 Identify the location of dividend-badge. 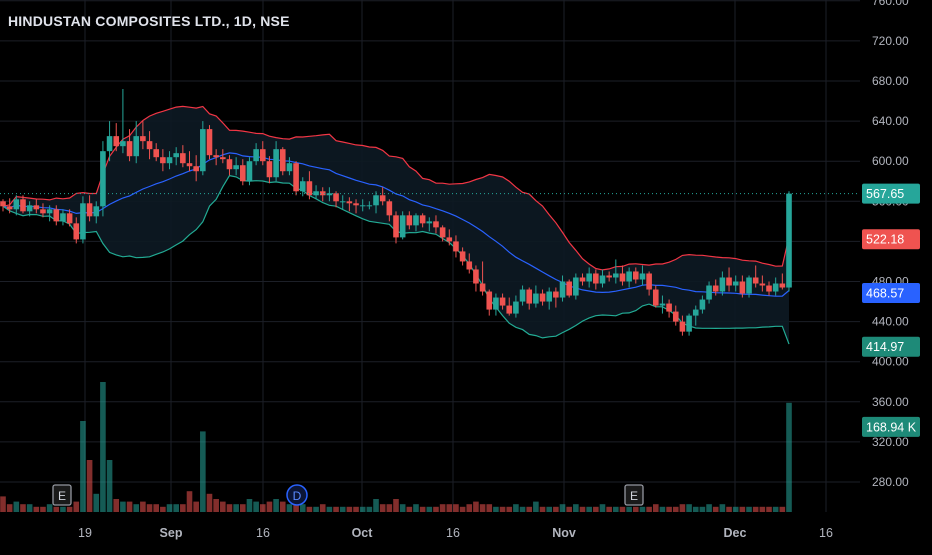
(297, 495).